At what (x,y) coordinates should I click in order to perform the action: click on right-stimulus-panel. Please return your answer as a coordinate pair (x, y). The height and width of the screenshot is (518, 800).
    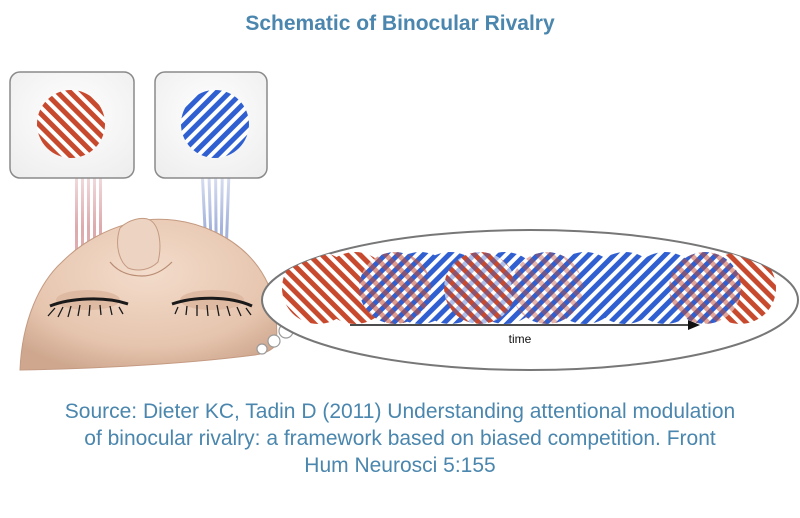
    Looking at the image, I should click on (211, 125).